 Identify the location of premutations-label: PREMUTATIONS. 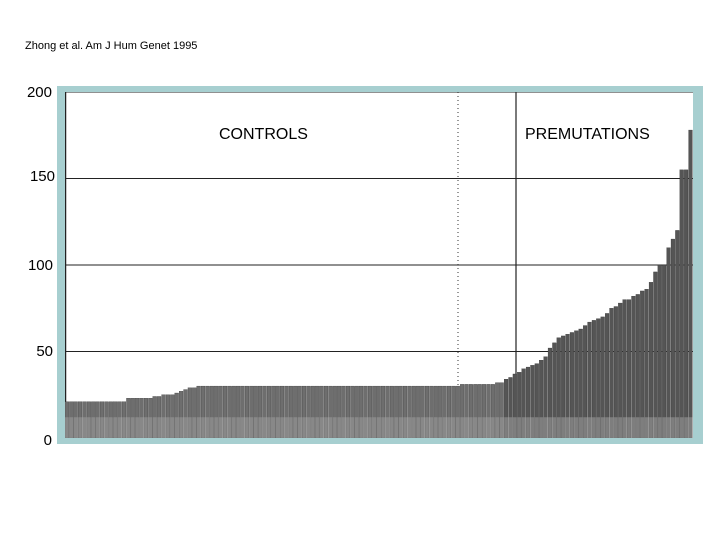
(587, 135).